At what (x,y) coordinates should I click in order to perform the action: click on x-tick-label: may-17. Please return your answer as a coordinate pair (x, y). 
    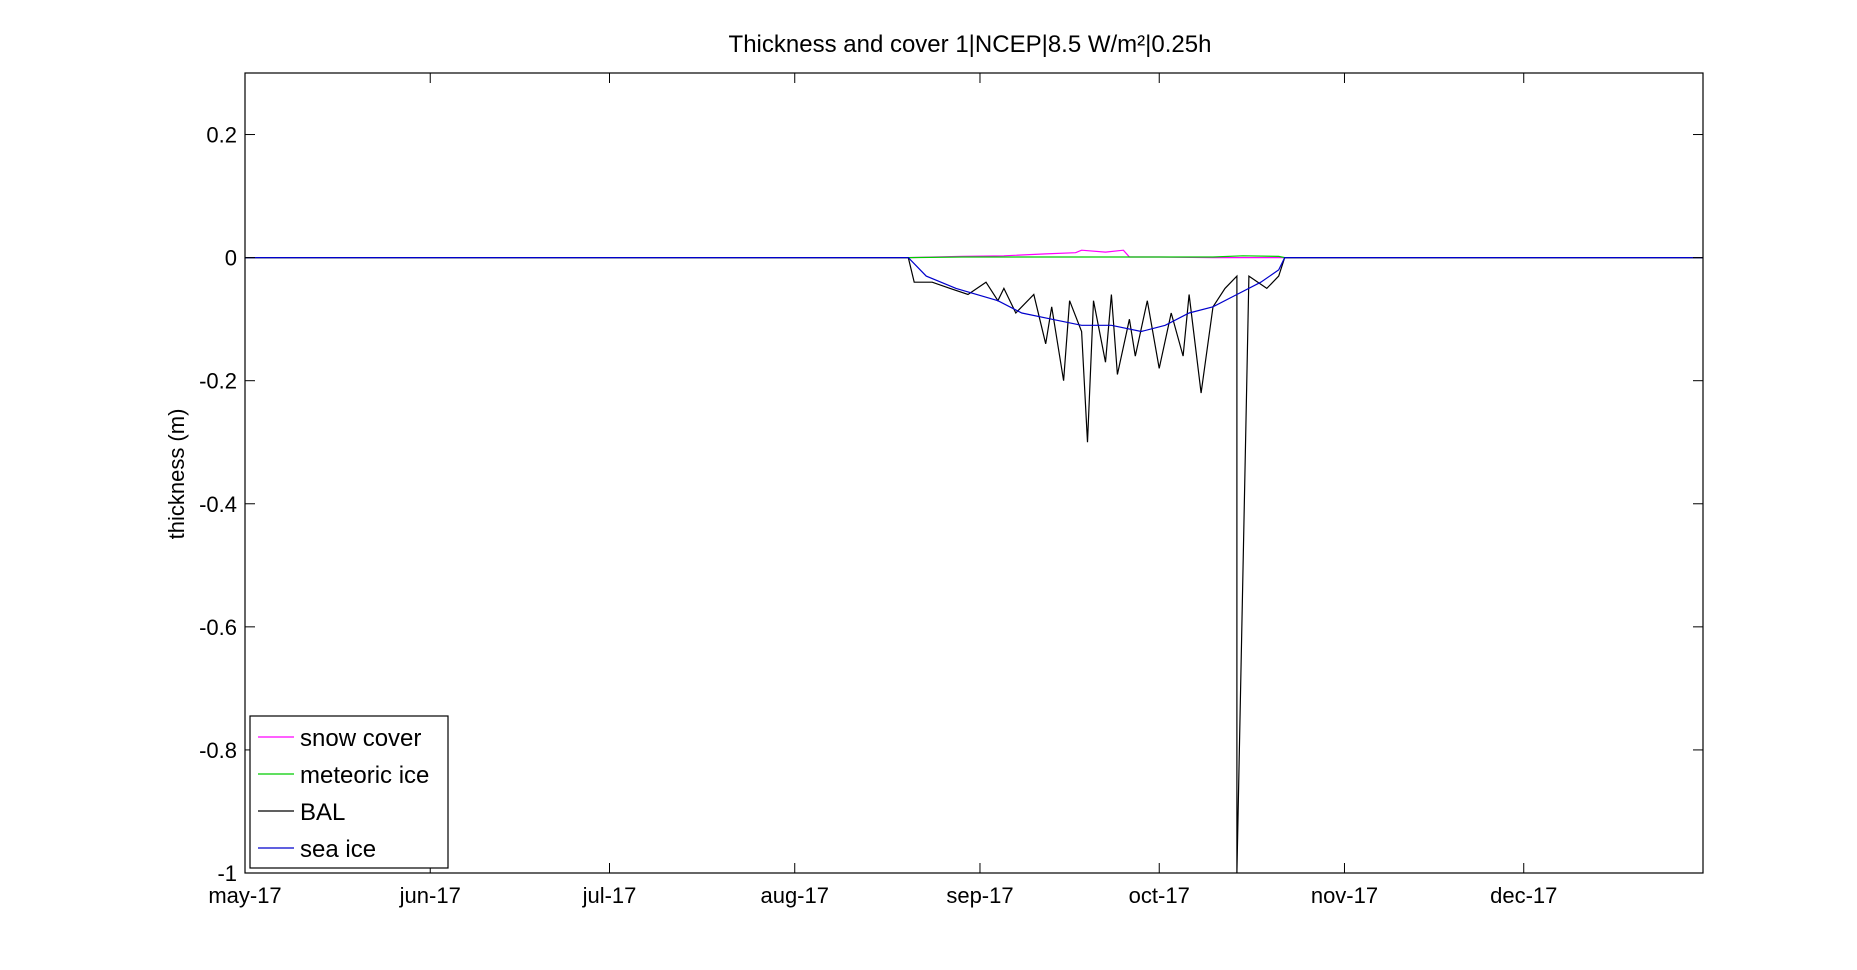
    Looking at the image, I should click on (244, 895).